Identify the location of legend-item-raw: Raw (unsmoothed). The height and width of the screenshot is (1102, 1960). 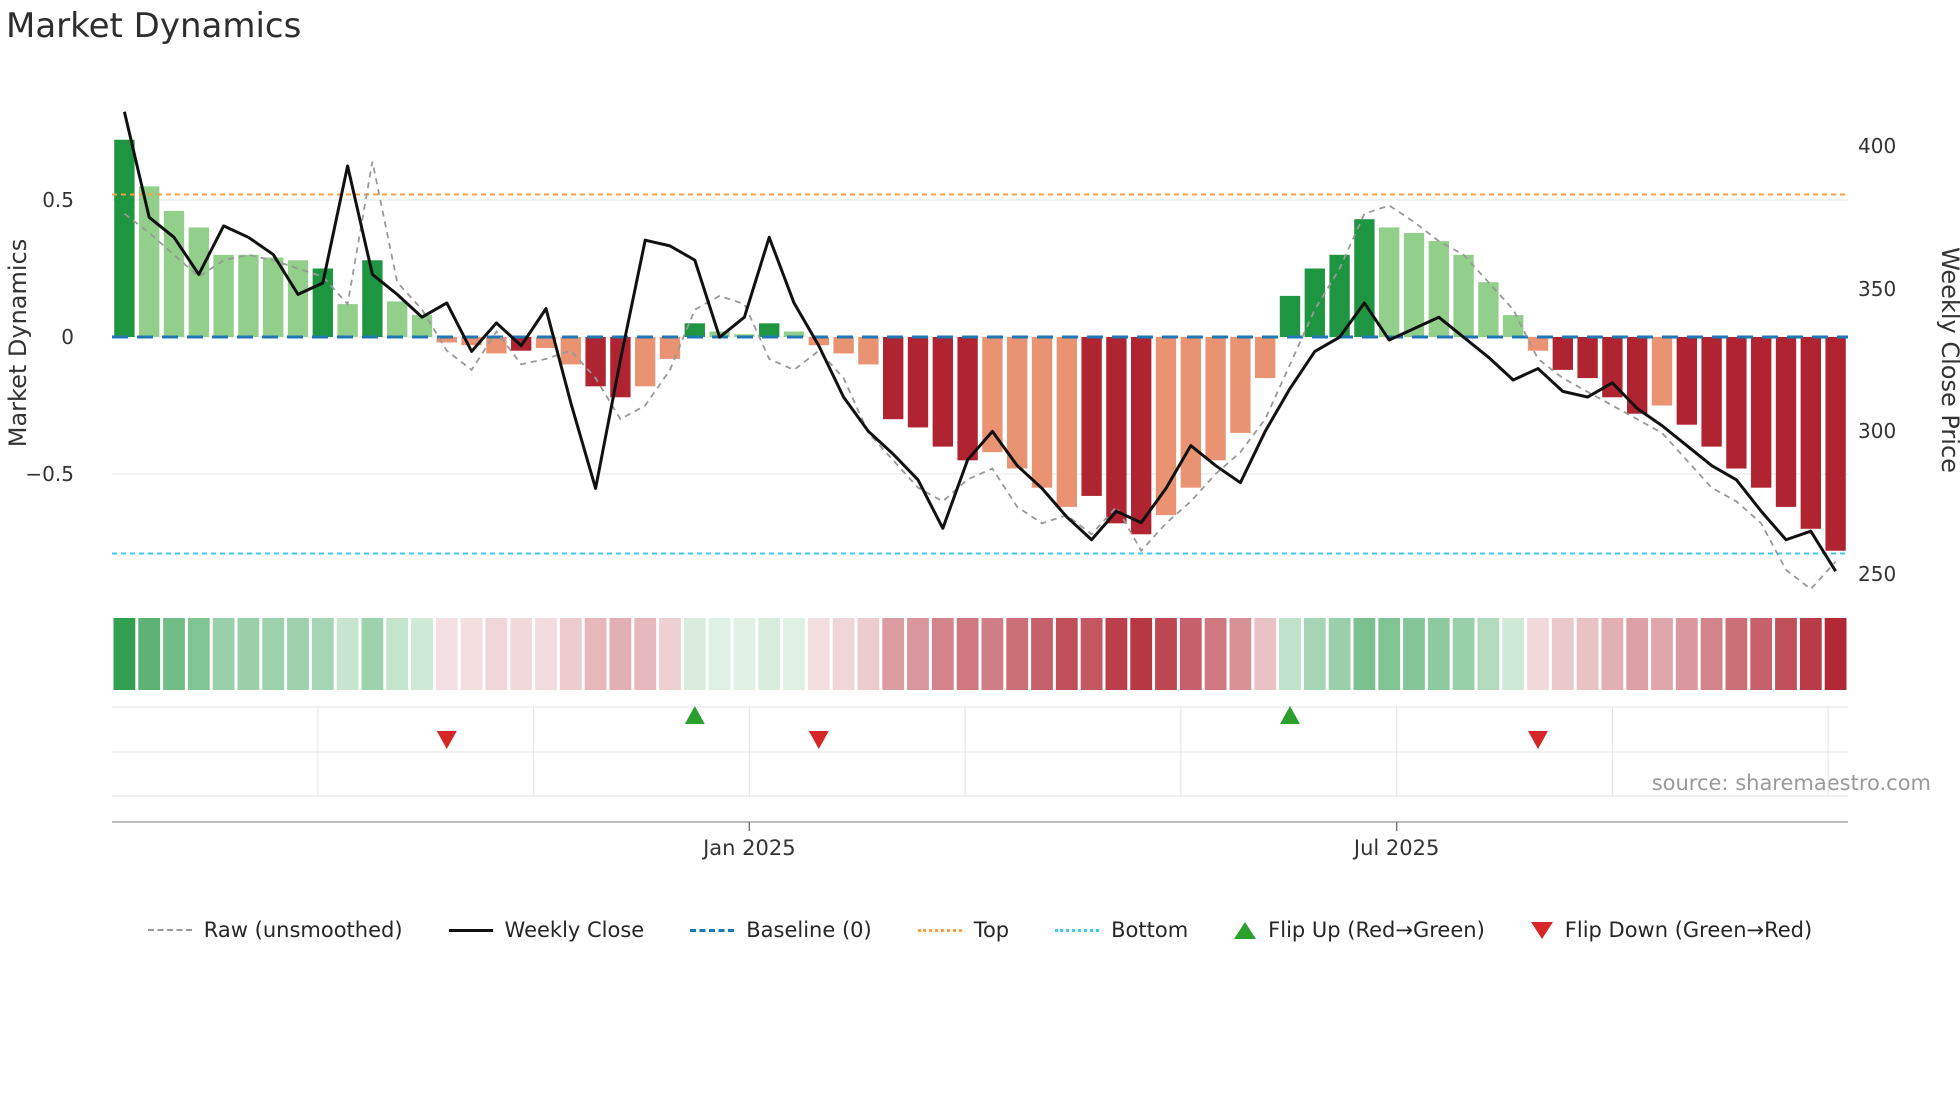
(275, 930).